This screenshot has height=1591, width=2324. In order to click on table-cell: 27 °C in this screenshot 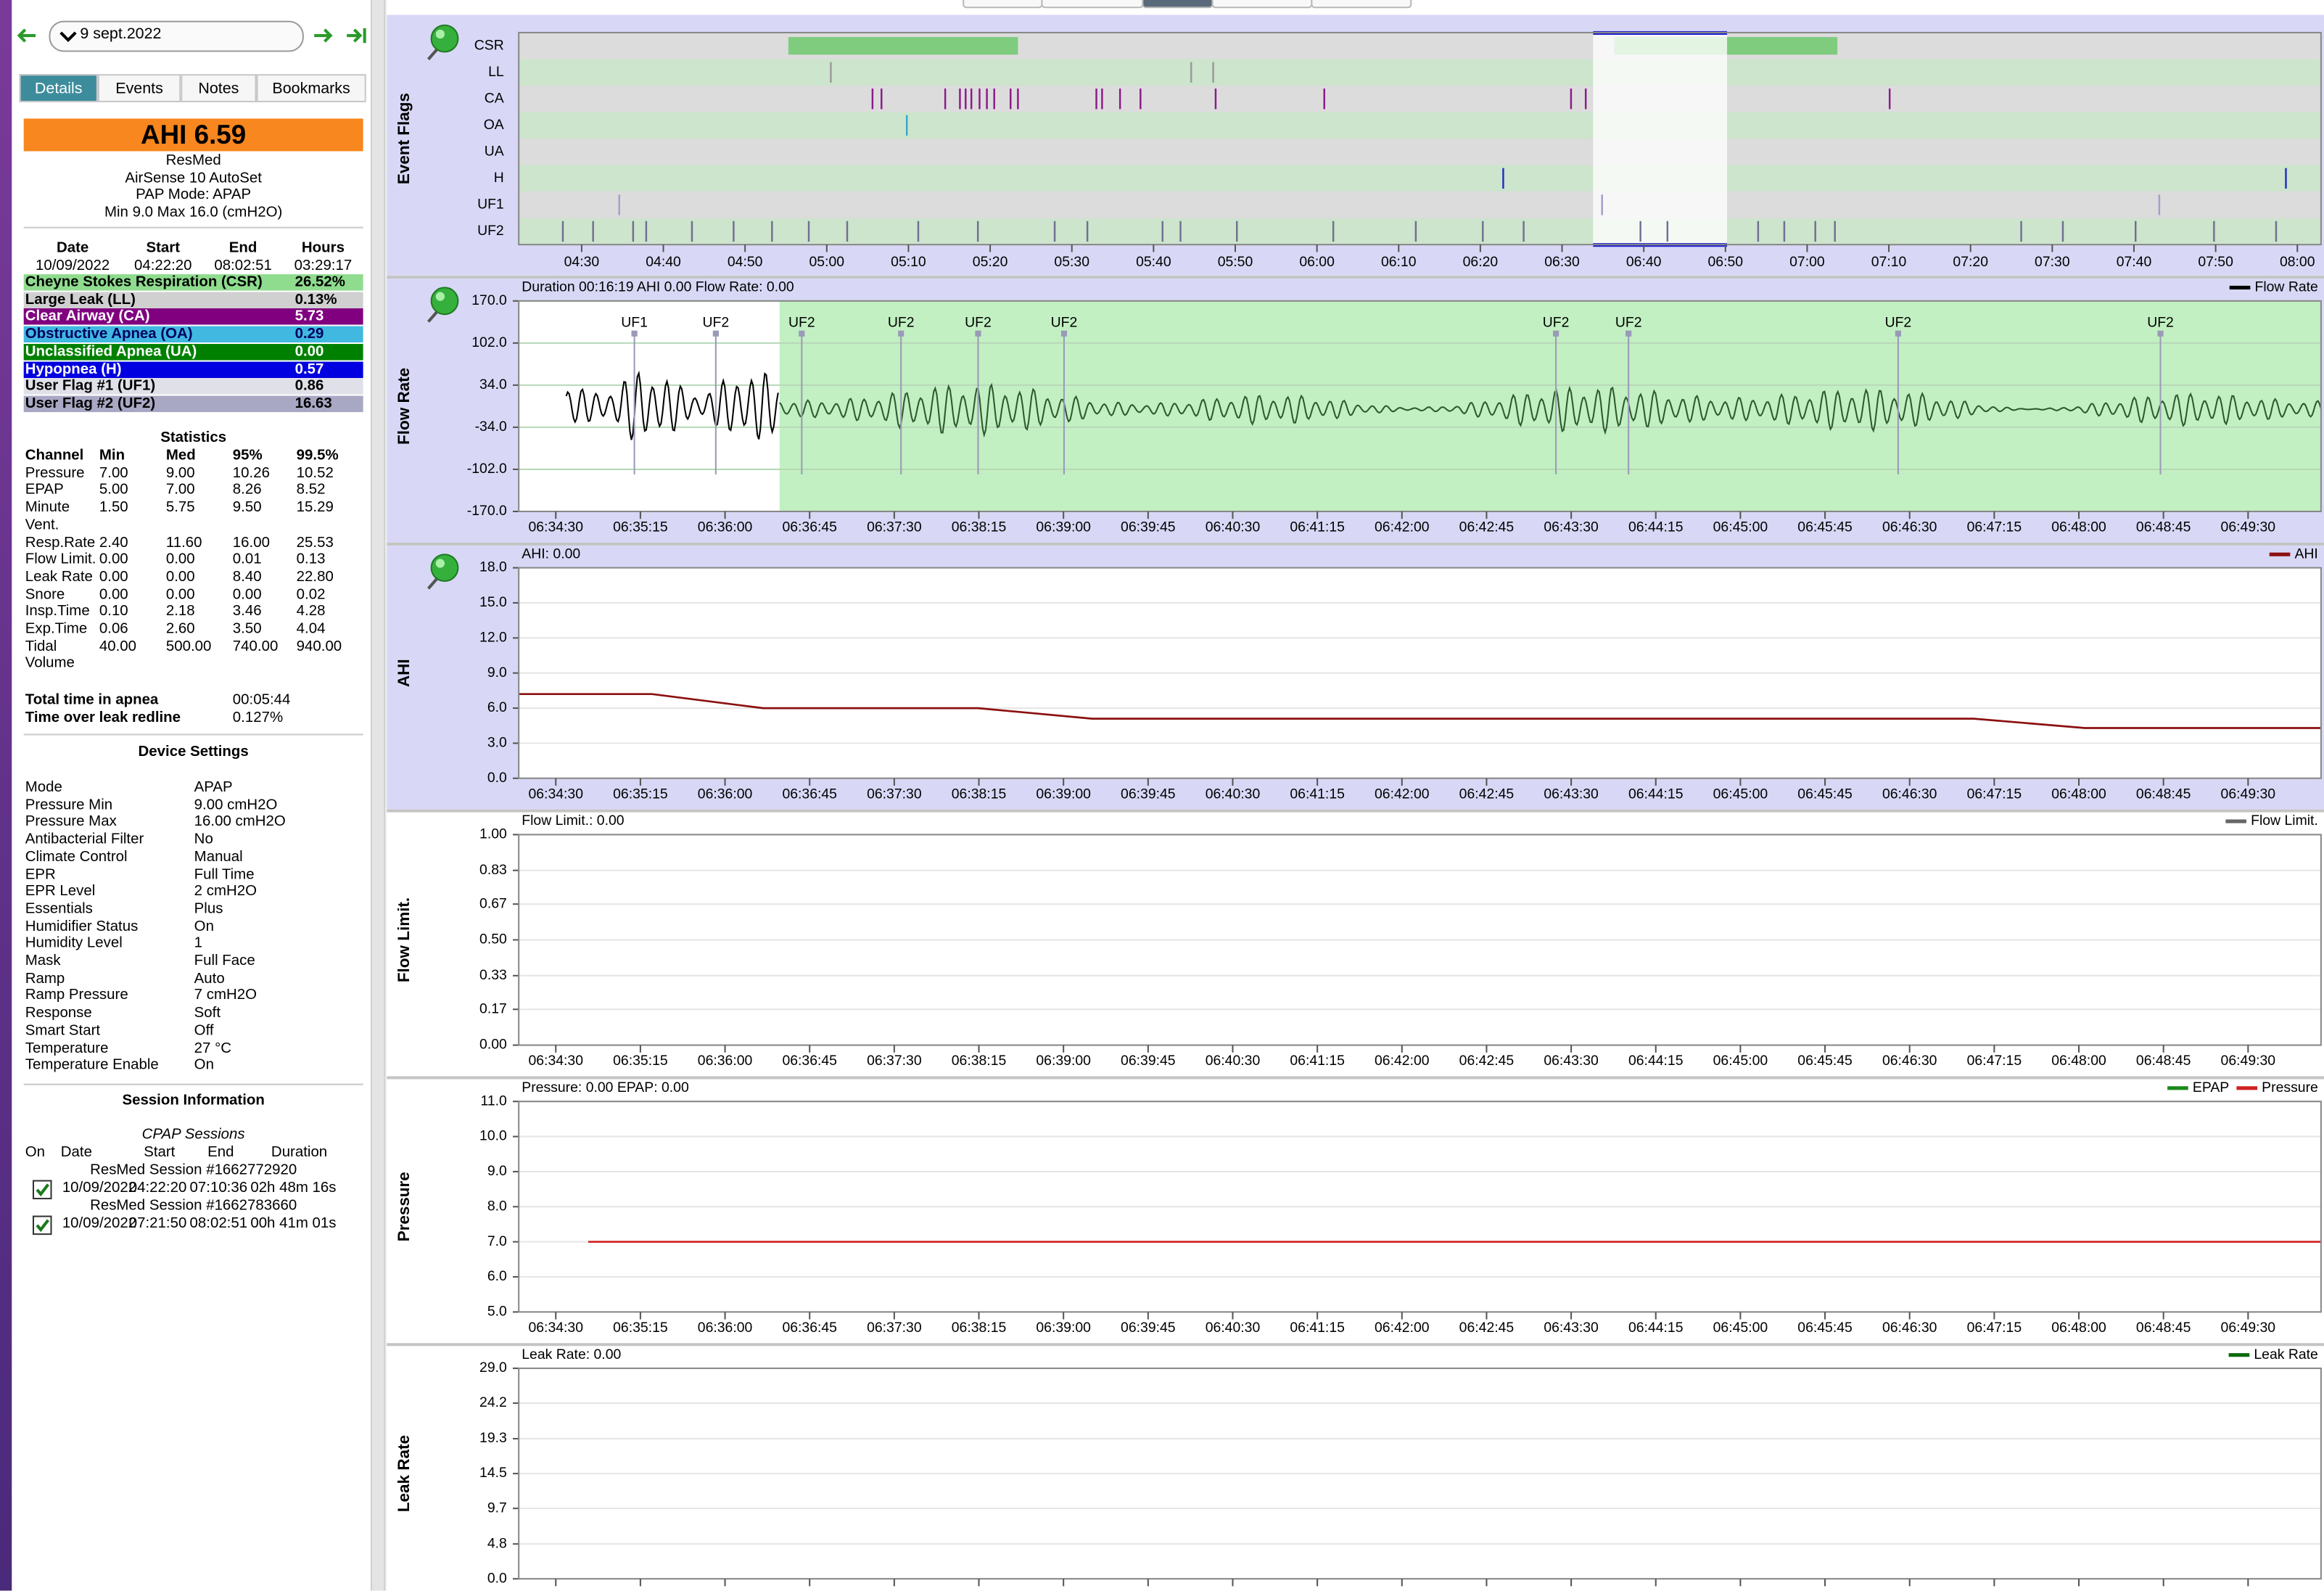, I will do `click(213, 1048)`.